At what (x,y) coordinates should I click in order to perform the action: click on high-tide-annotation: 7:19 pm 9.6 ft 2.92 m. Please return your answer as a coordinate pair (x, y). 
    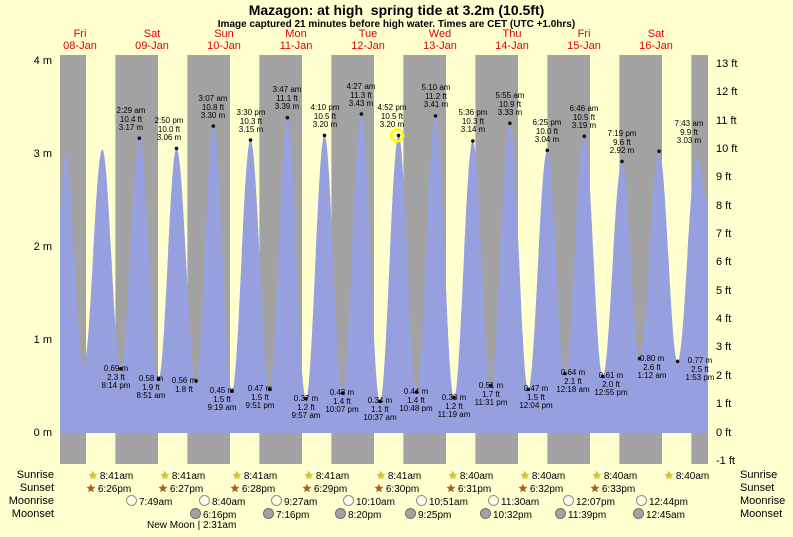
    Looking at the image, I should click on (622, 142).